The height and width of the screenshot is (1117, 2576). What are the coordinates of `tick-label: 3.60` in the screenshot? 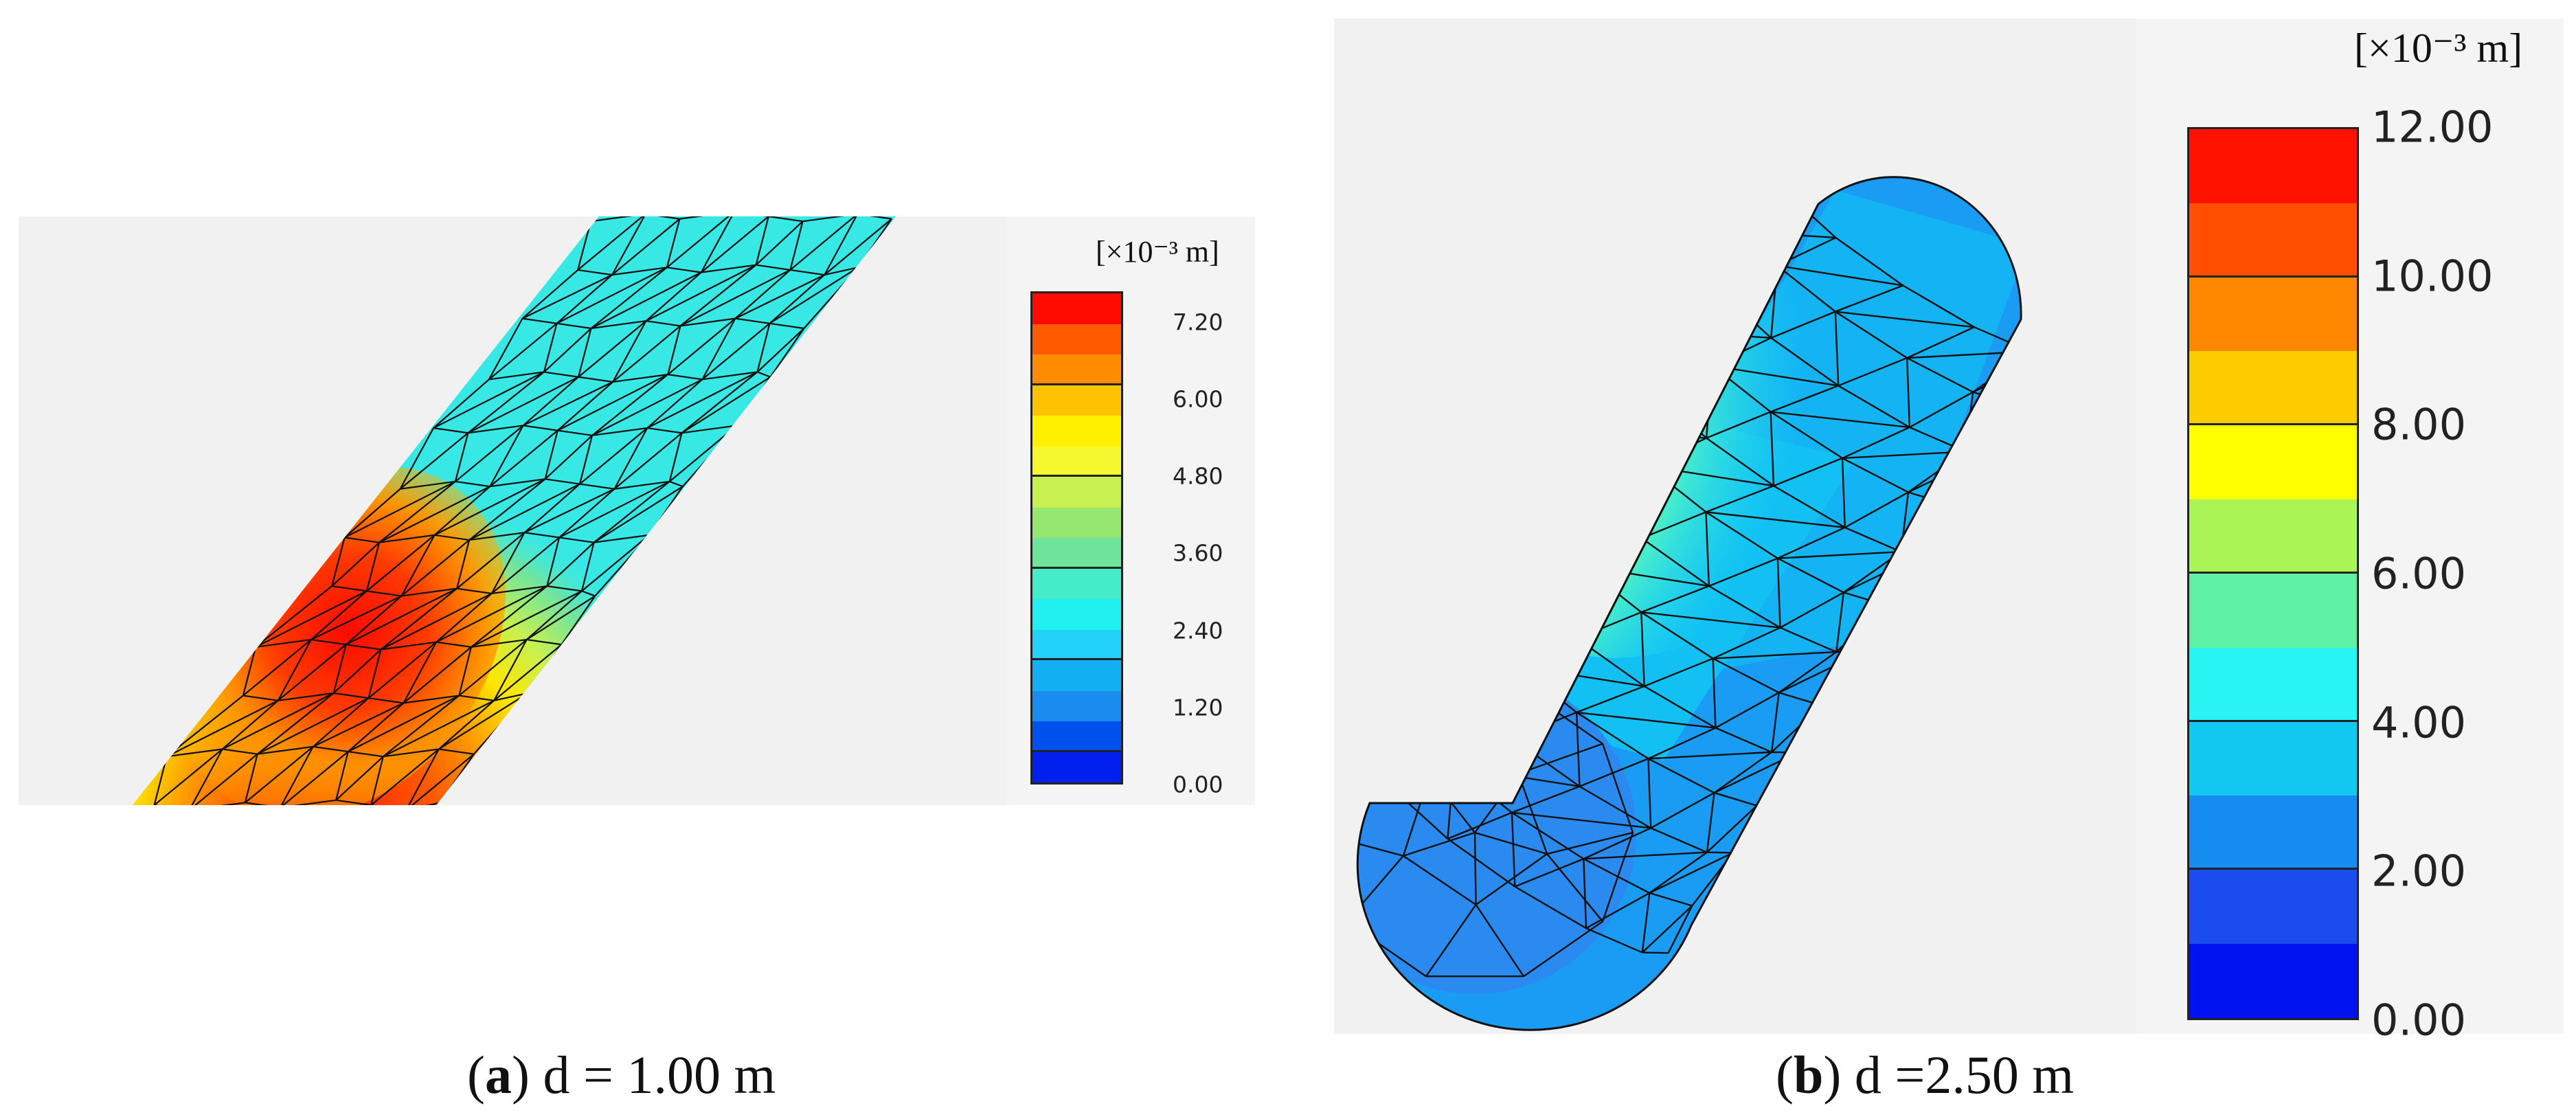 It's located at (1198, 553).